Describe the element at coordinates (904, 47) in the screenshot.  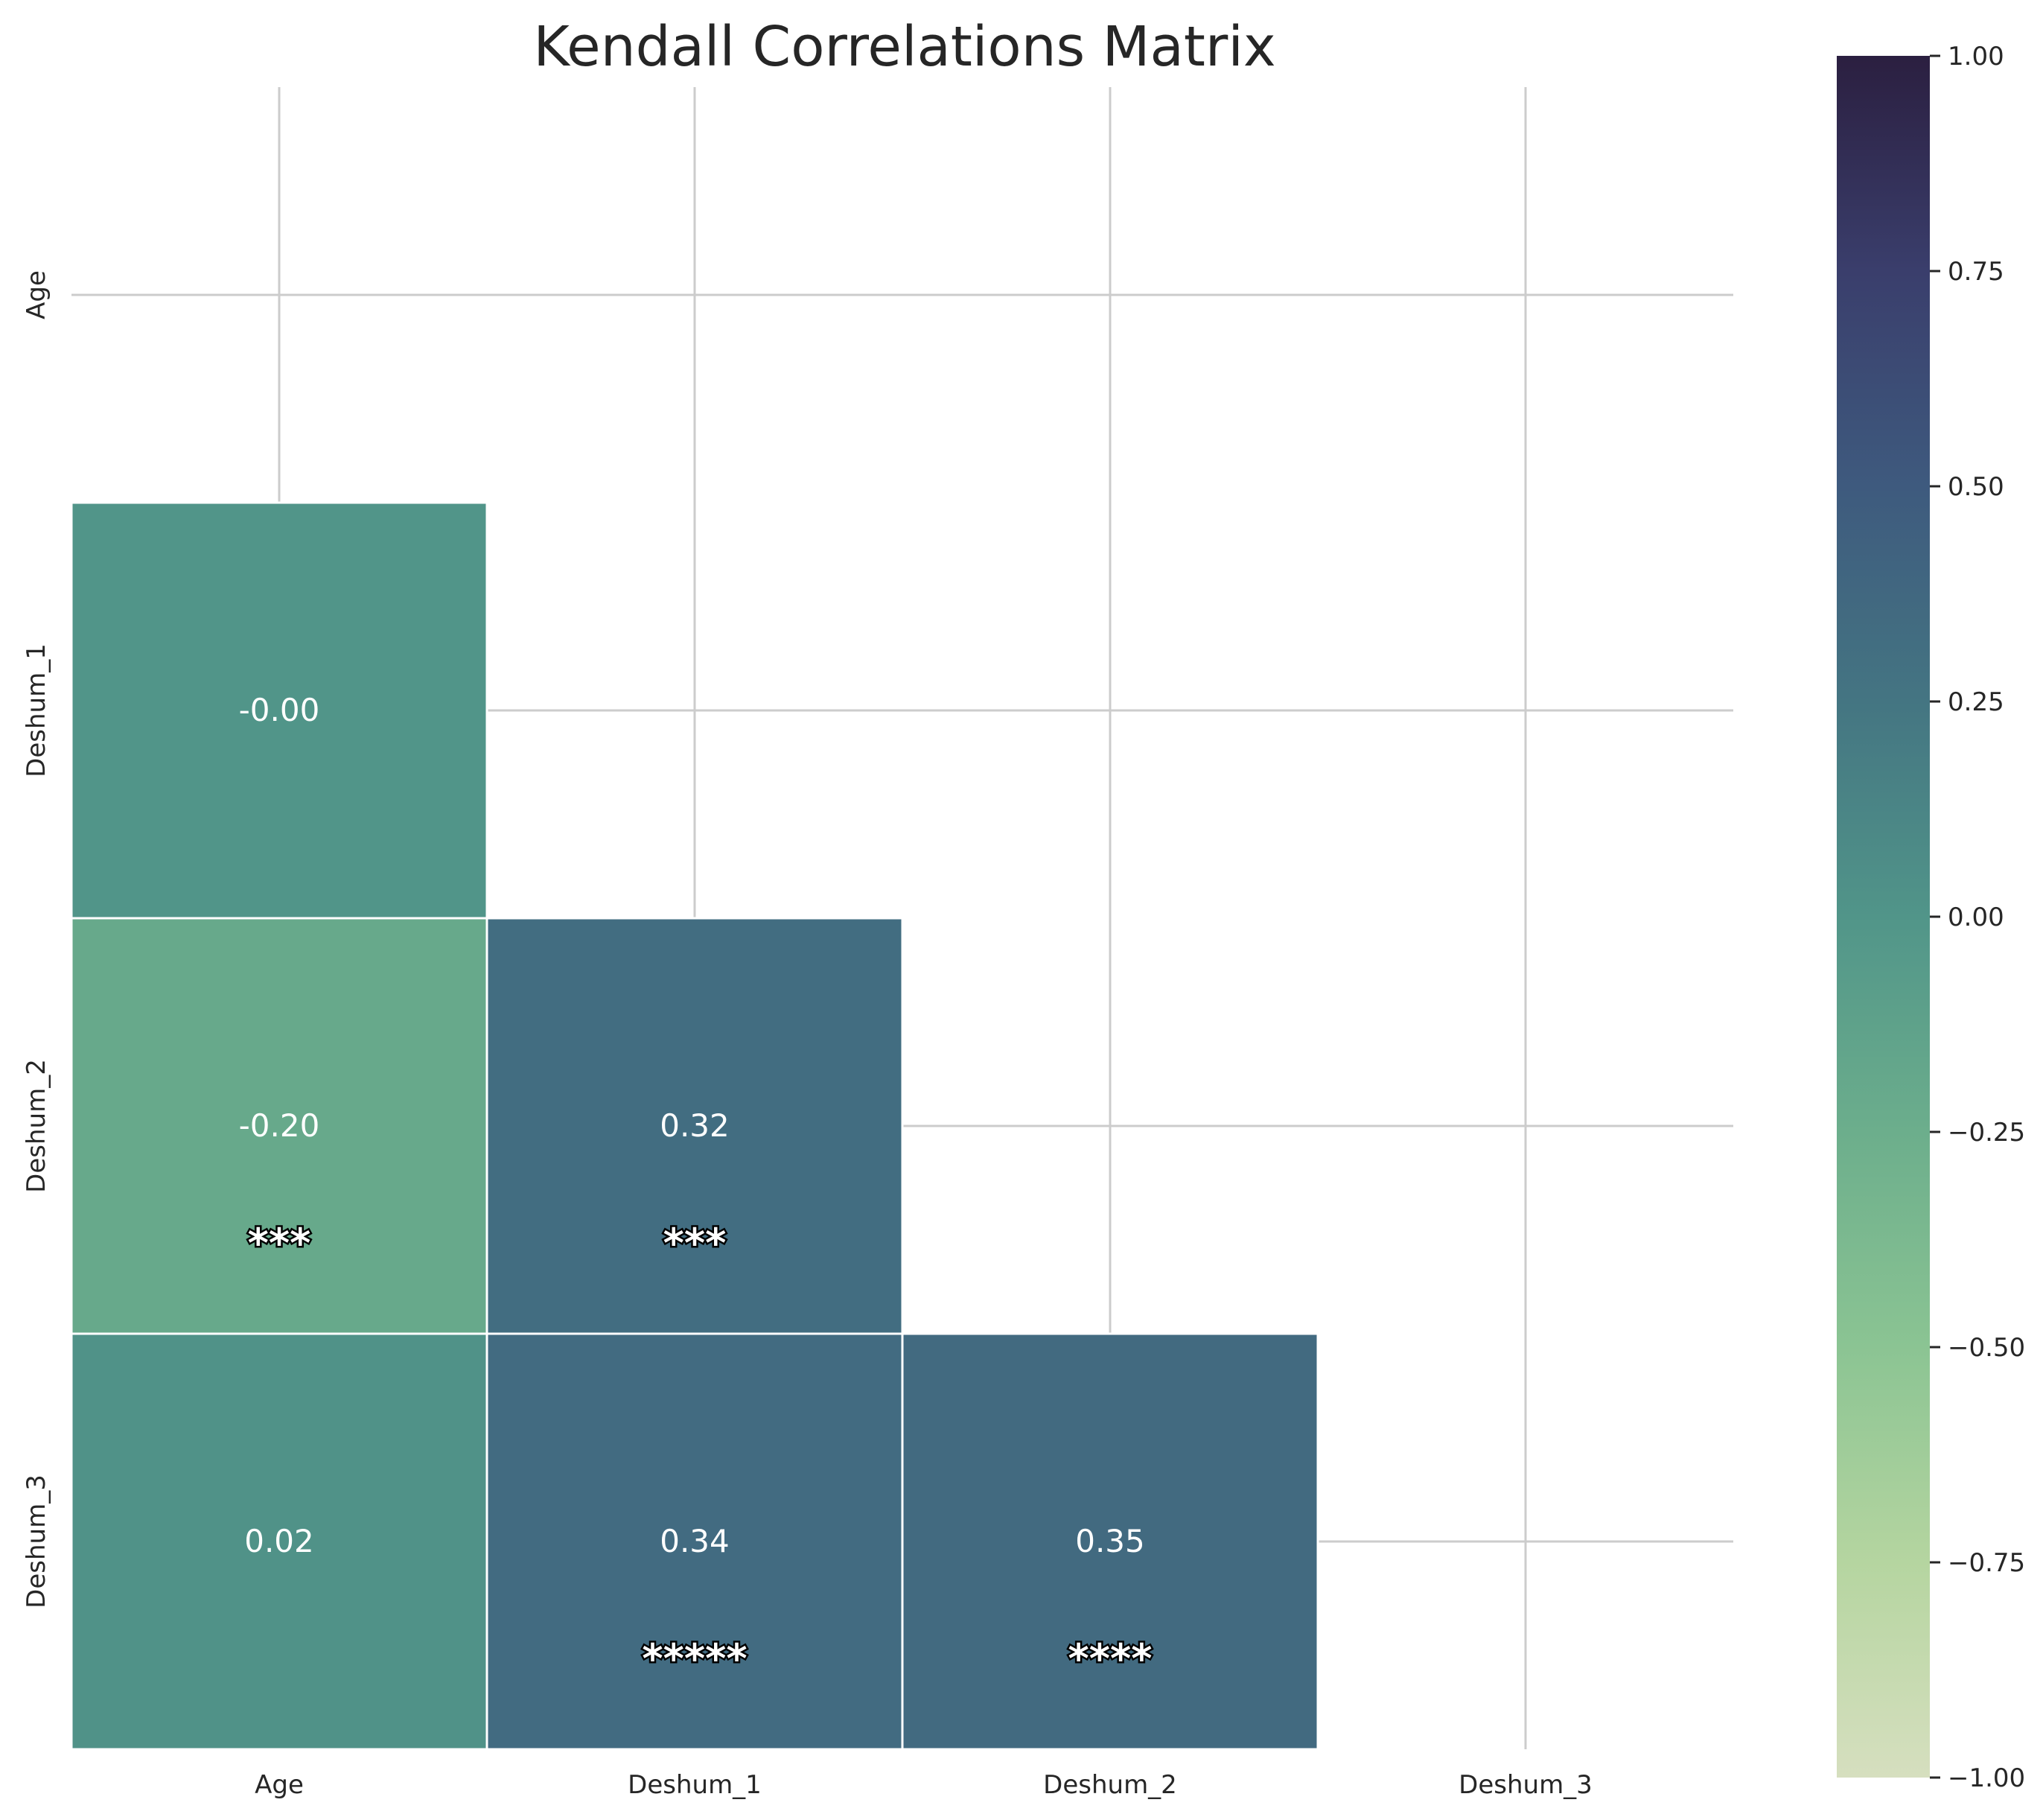
I see `chart-title: Kendall Correlations Matrix` at that location.